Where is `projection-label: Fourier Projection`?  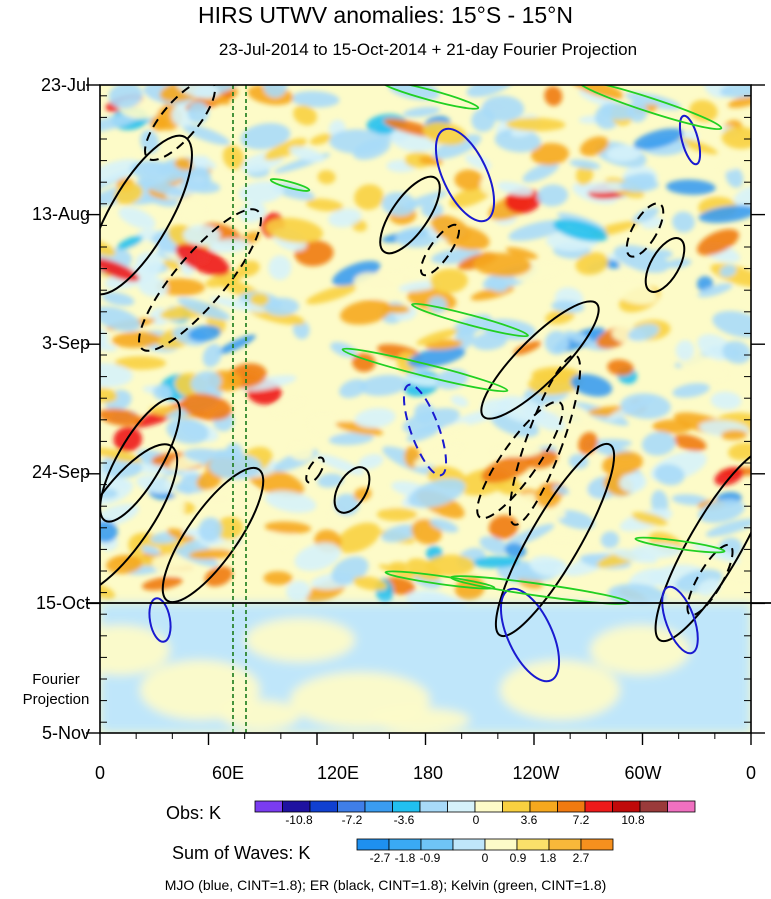
projection-label: Fourier Projection is located at coordinates (56, 690).